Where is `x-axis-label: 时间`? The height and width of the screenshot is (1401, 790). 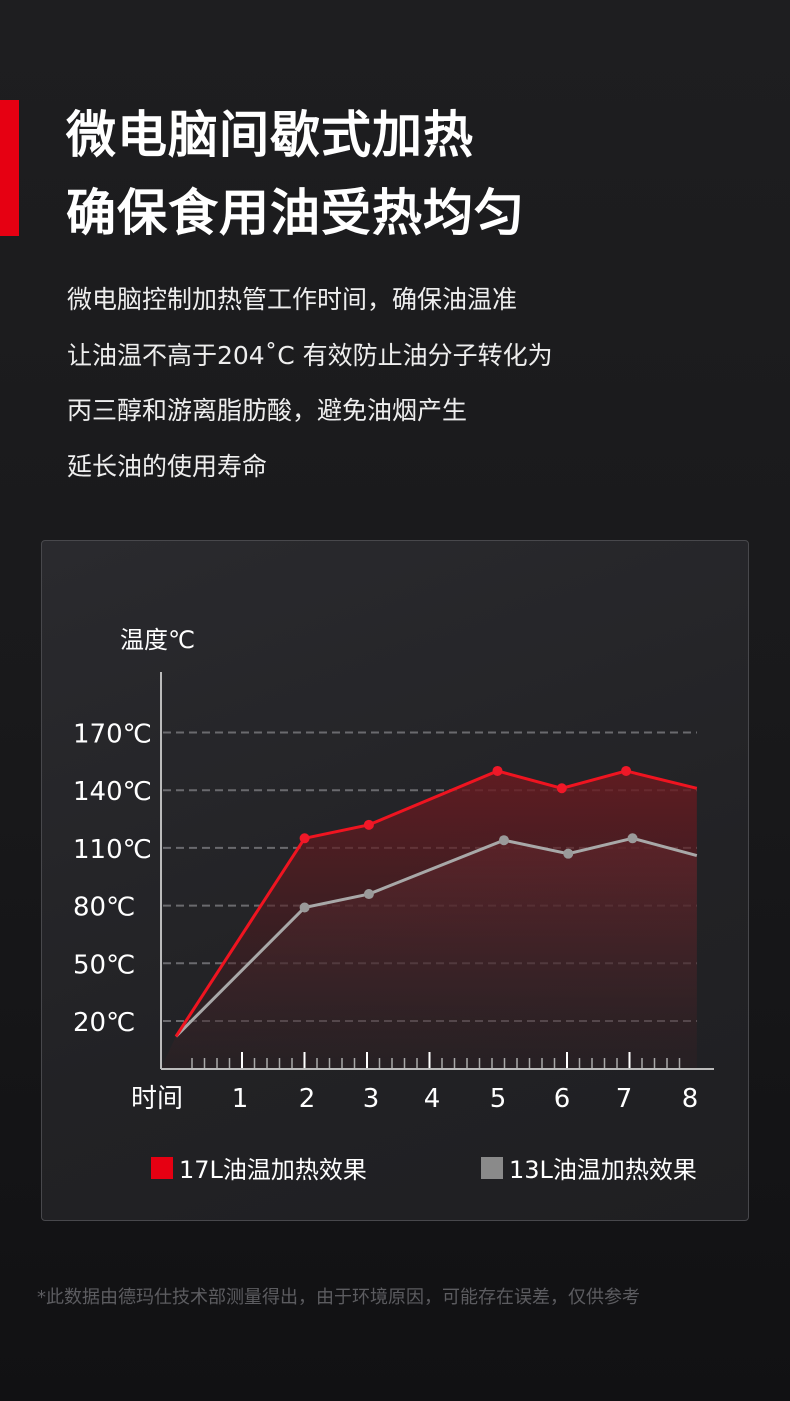 x-axis-label: 时间 is located at coordinates (157, 1099).